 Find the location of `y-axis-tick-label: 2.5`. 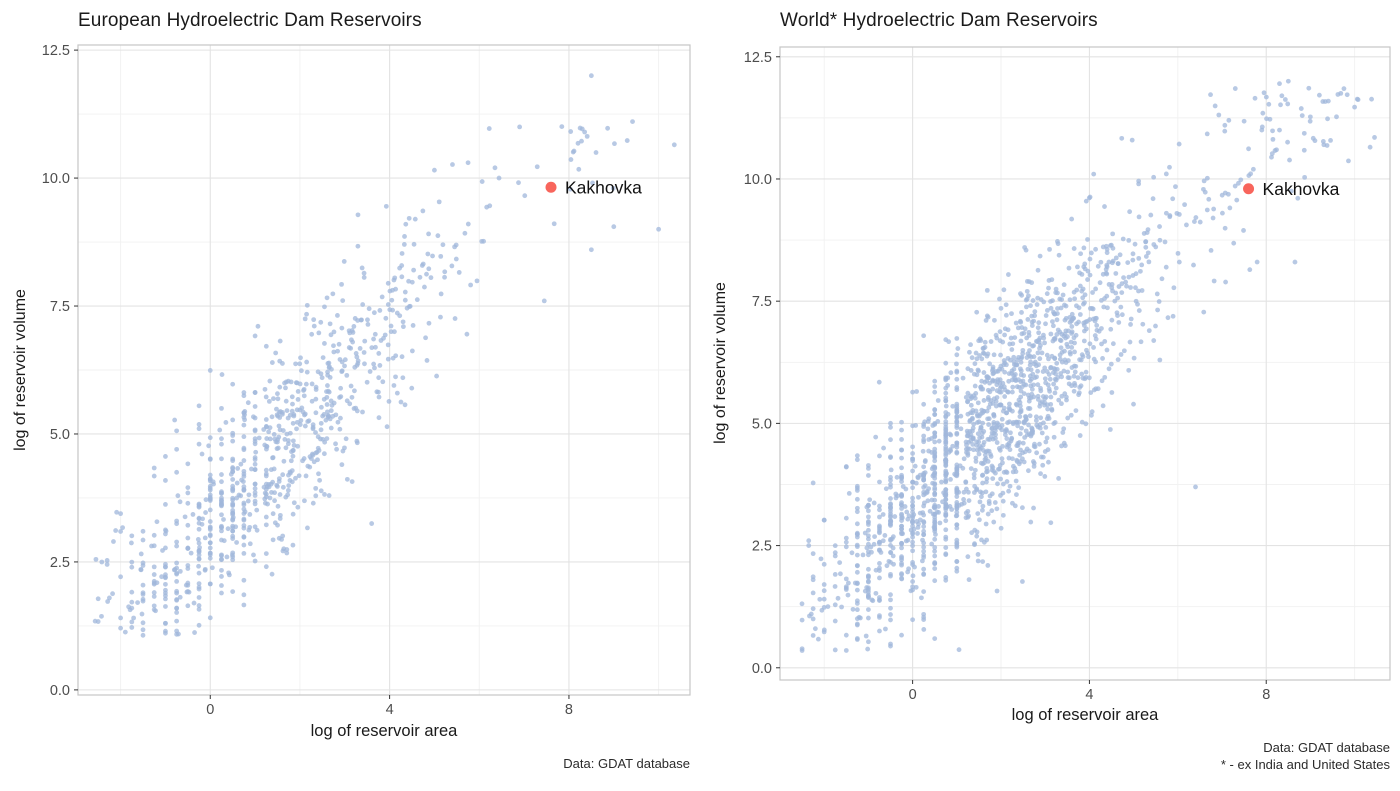

y-axis-tick-label: 2.5 is located at coordinates (762, 547).